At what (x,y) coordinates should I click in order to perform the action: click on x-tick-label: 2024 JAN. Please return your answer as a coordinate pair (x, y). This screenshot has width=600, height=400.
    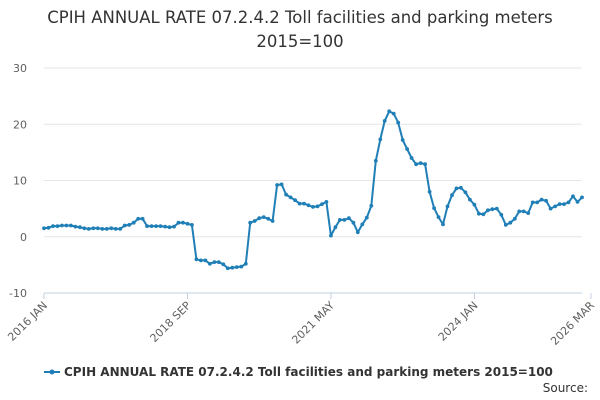
    Looking at the image, I should click on (458, 321).